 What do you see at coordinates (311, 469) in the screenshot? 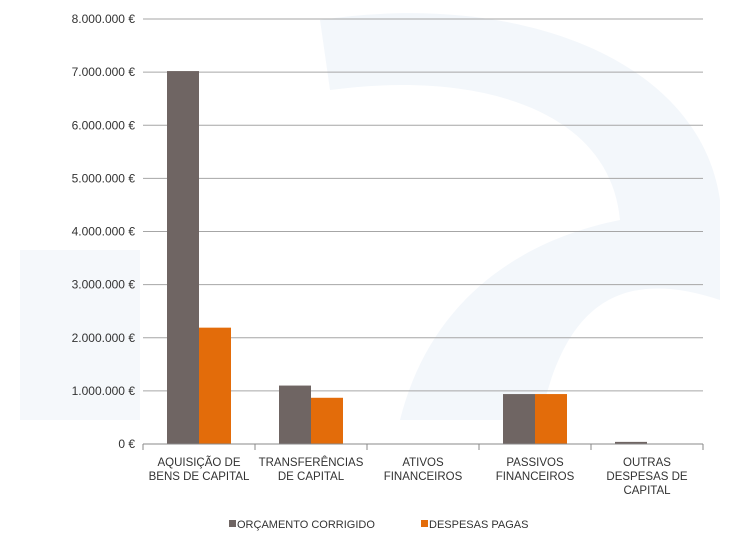
I see `x-category-label: TRANSFERÊNCIAS DE CAPITAL` at bounding box center [311, 469].